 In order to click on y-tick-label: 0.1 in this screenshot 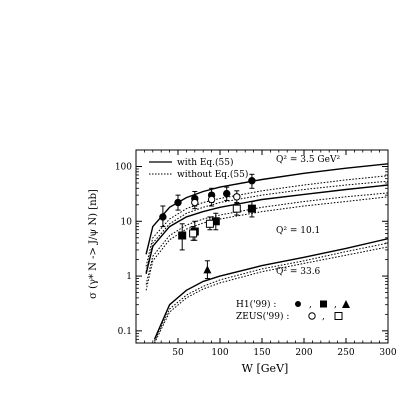, I will do `click(125, 332)`.